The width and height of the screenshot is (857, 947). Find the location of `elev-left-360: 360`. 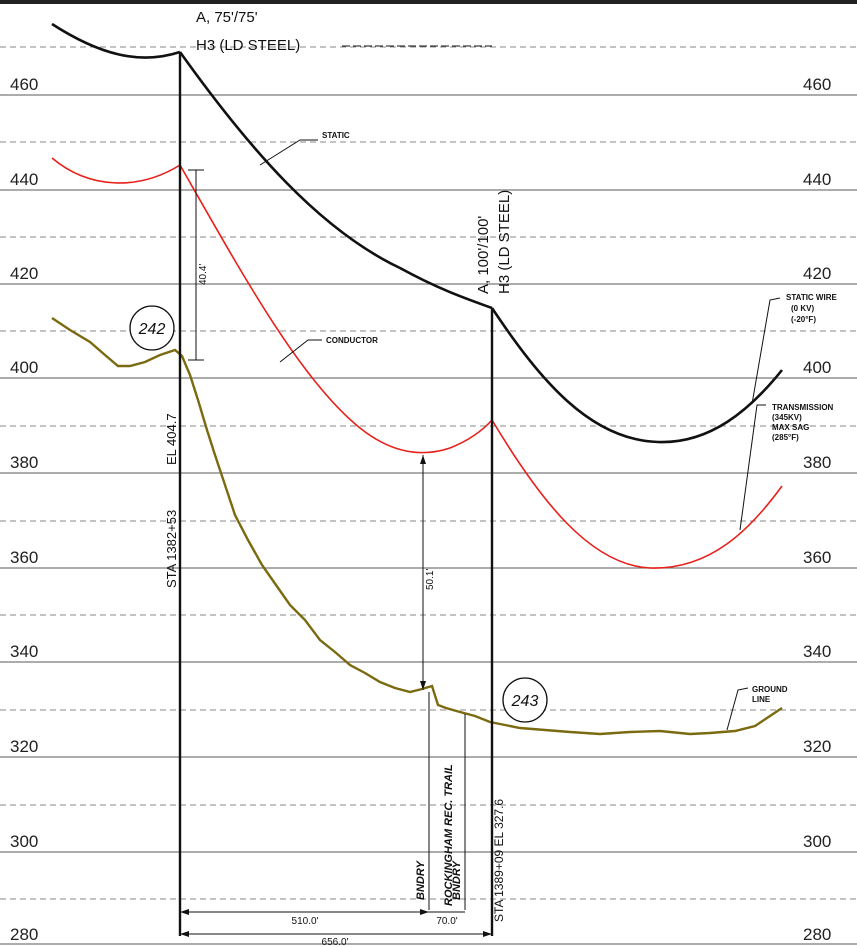

elev-left-360: 360 is located at coordinates (24, 557).